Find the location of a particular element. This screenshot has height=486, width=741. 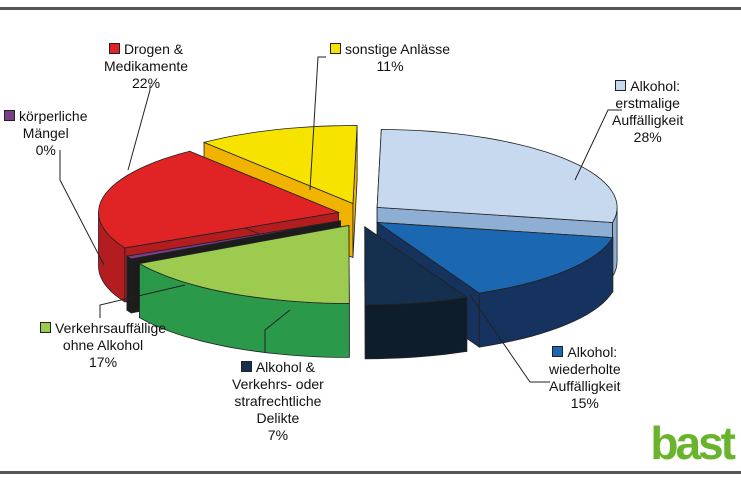

label-koerperliche-maengel: körperliche Mängel 0% is located at coordinates (45, 133).